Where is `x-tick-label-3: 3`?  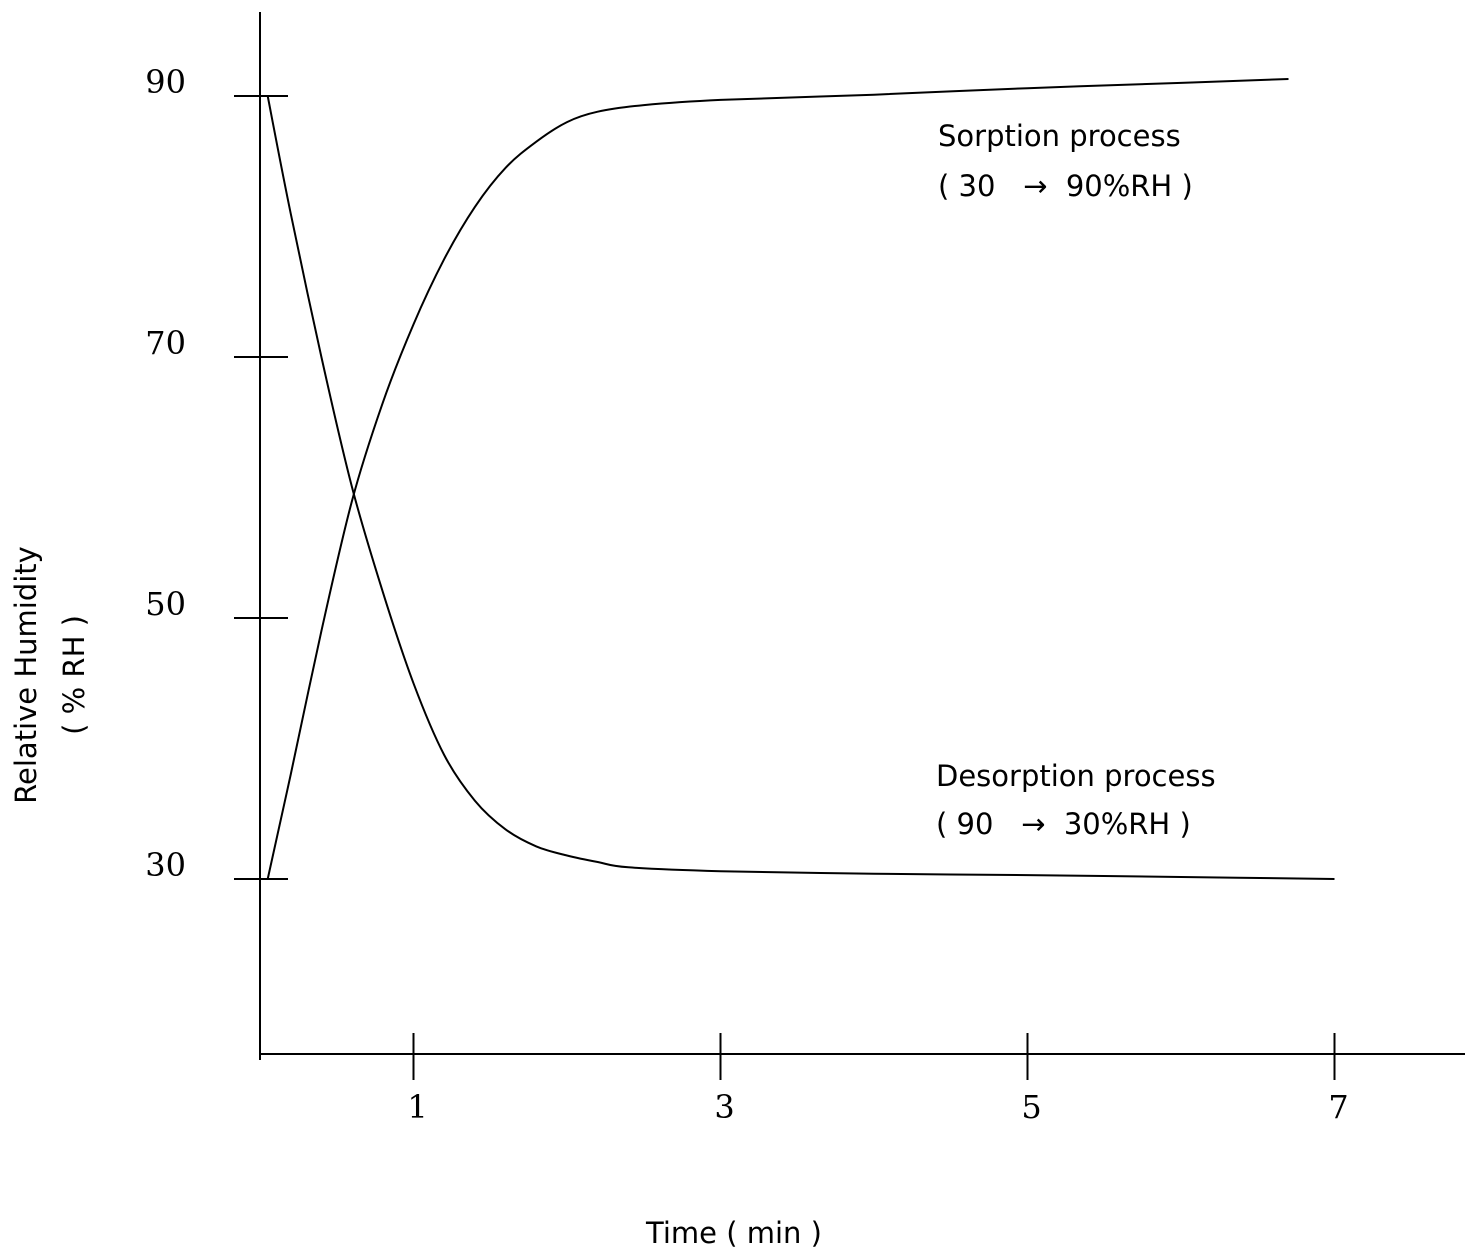 x-tick-label-3: 3 is located at coordinates (724, 1107).